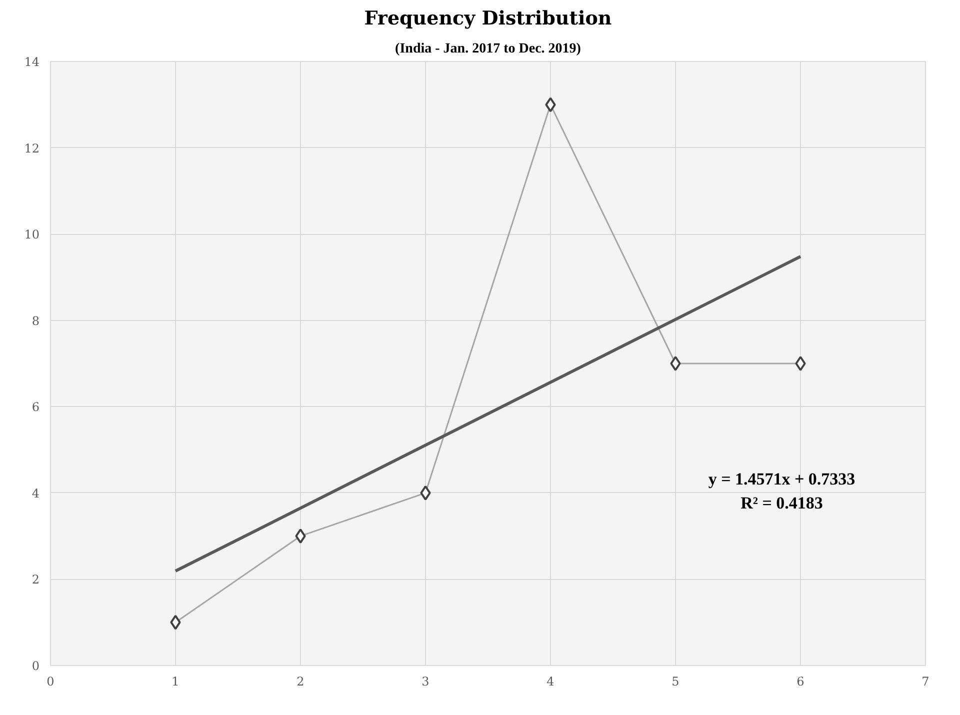 The width and height of the screenshot is (960, 715). What do you see at coordinates (782, 479) in the screenshot?
I see `annotation: y = 1.4571x + 0.7333` at bounding box center [782, 479].